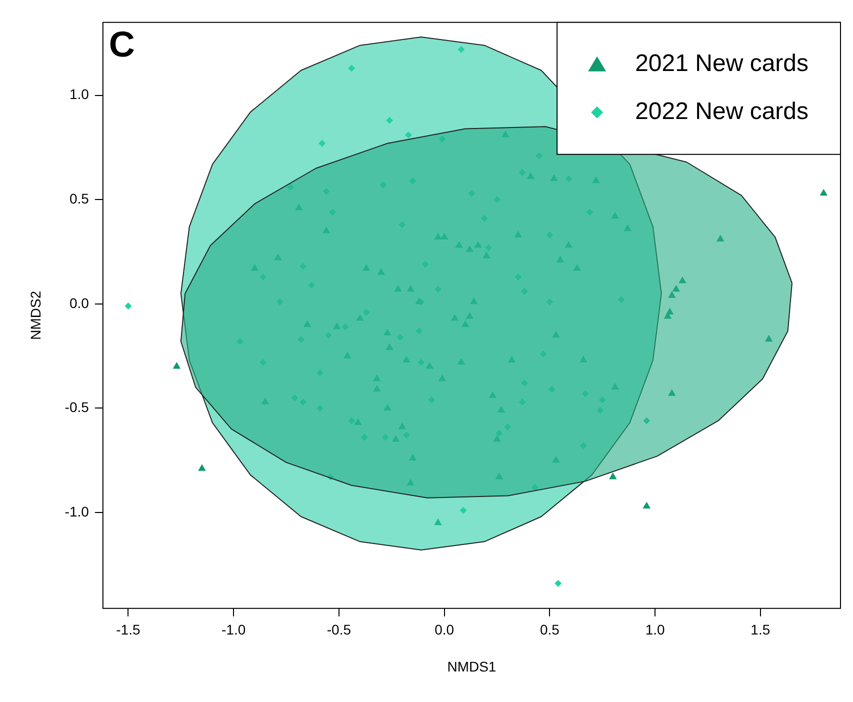 The height and width of the screenshot is (702, 853). Describe the element at coordinates (722, 112) in the screenshot. I see `legend-label: 2022 New cards` at that location.